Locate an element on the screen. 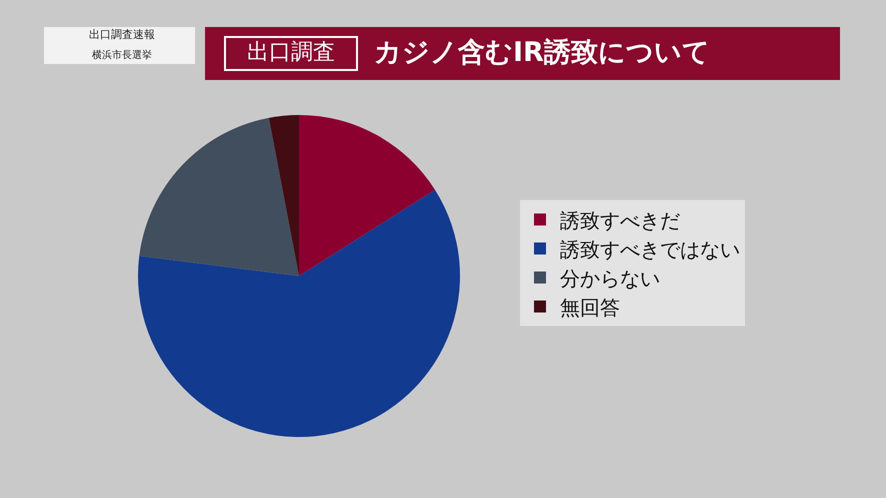 Image resolution: width=886 pixels, height=498 pixels. chart-title: カジノ含むIR誘致について is located at coordinates (542, 52).